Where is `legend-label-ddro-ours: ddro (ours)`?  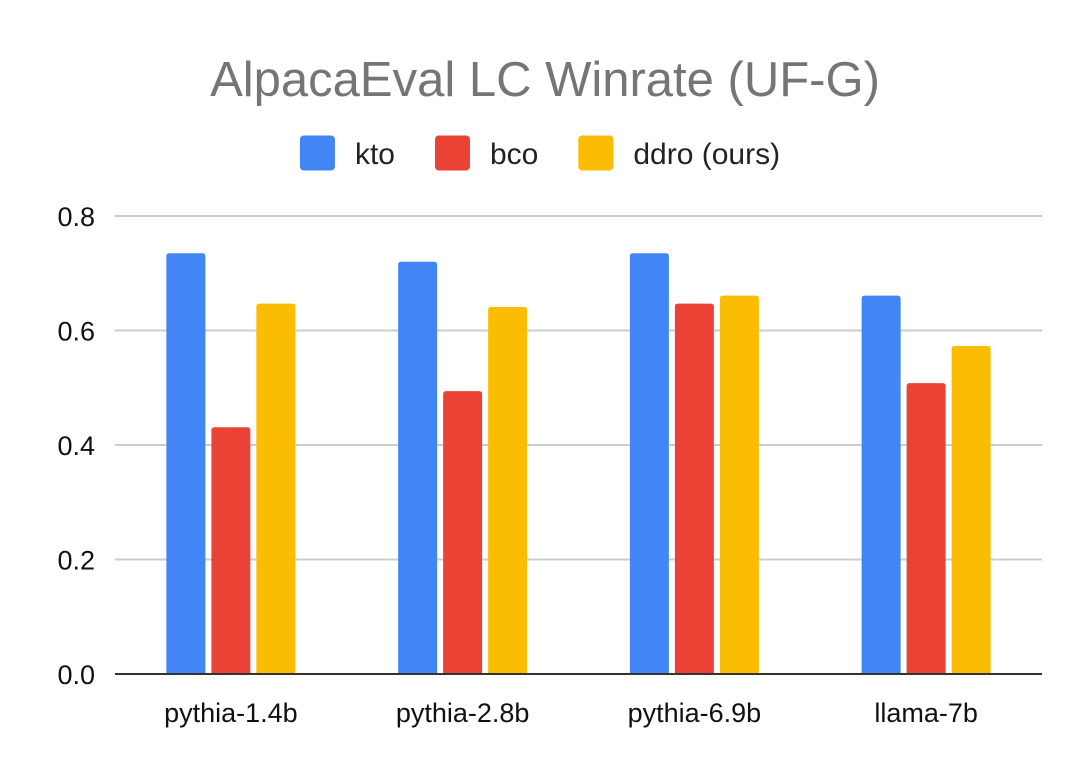
legend-label-ddro-ours: ddro (ours) is located at coordinates (706, 154).